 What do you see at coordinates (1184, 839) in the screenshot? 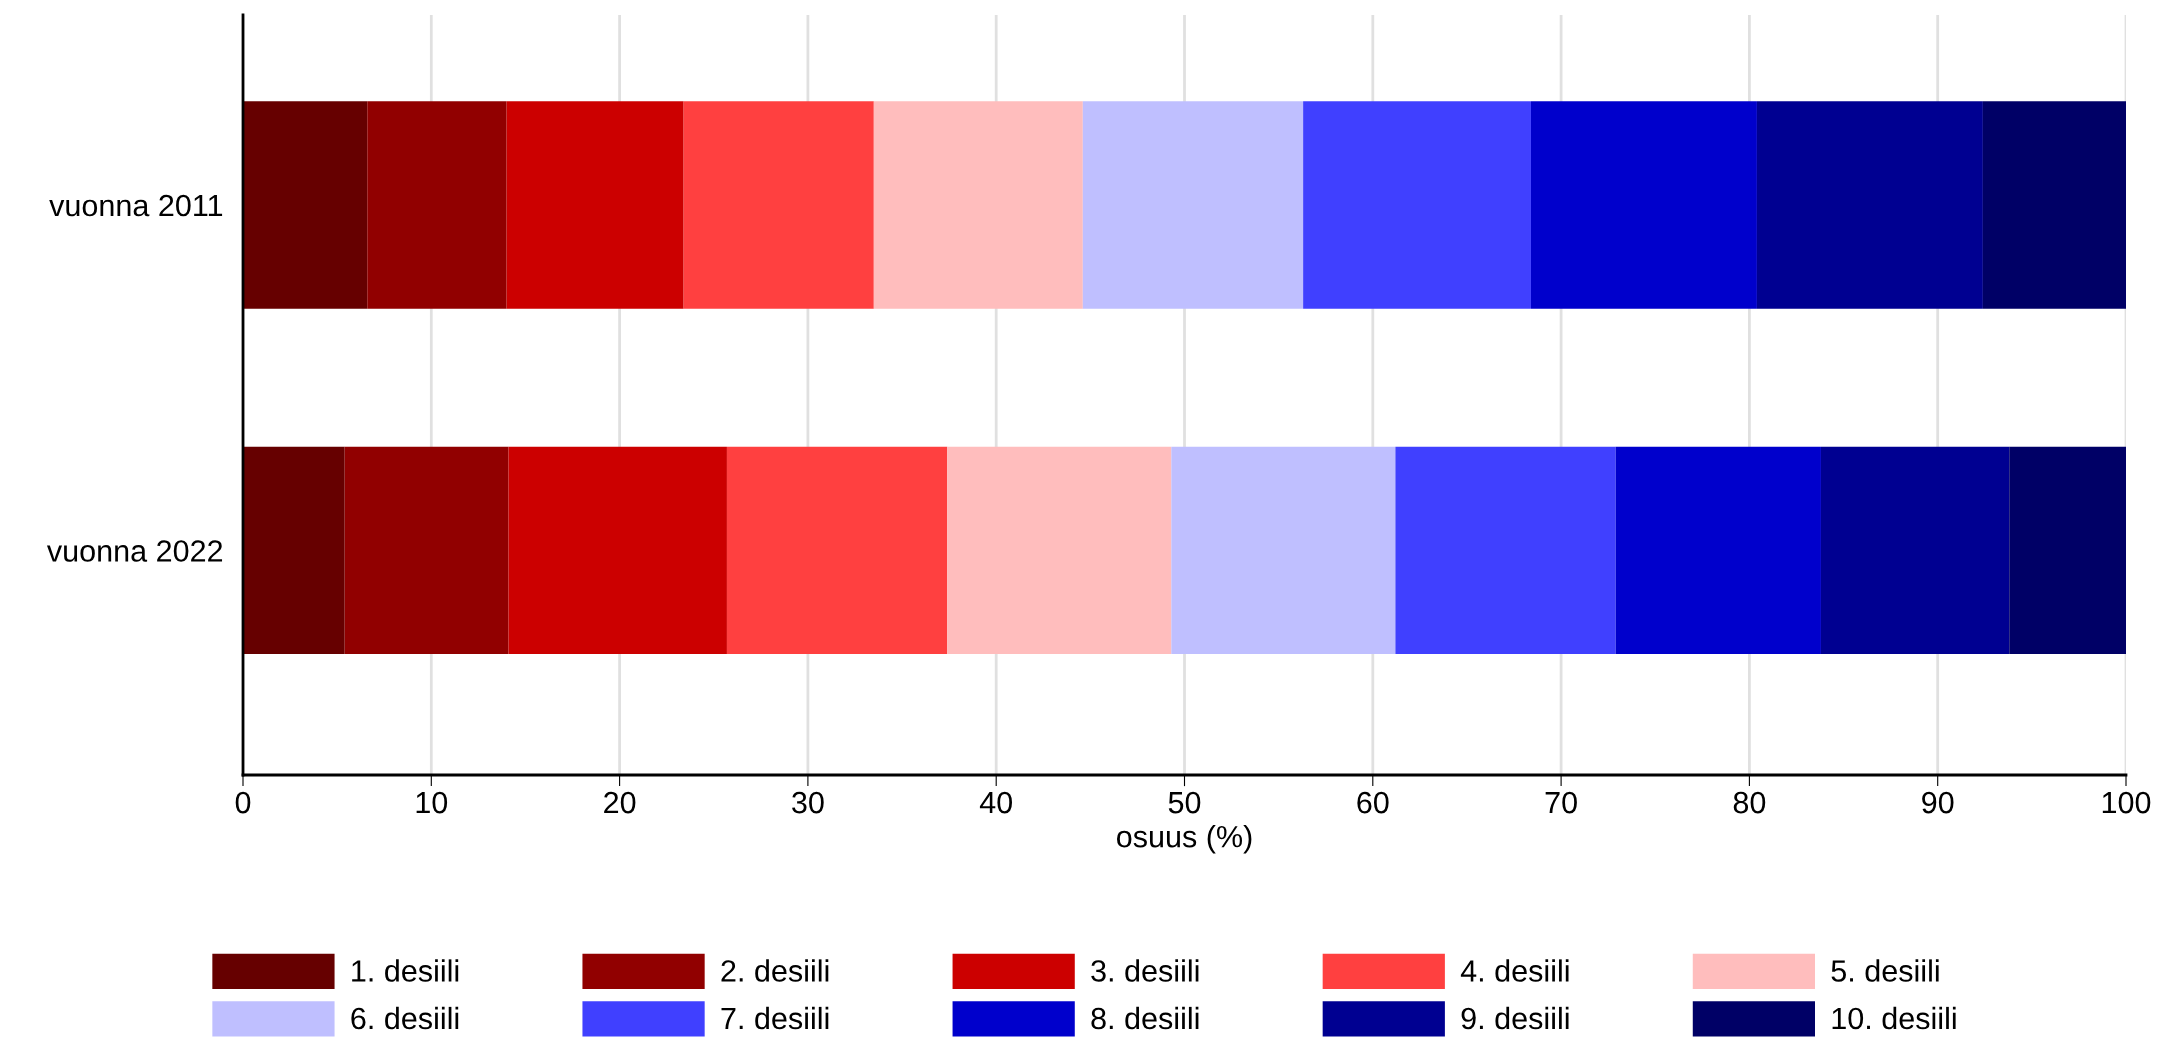
I see `x-axis-title: osuus (%)` at bounding box center [1184, 839].